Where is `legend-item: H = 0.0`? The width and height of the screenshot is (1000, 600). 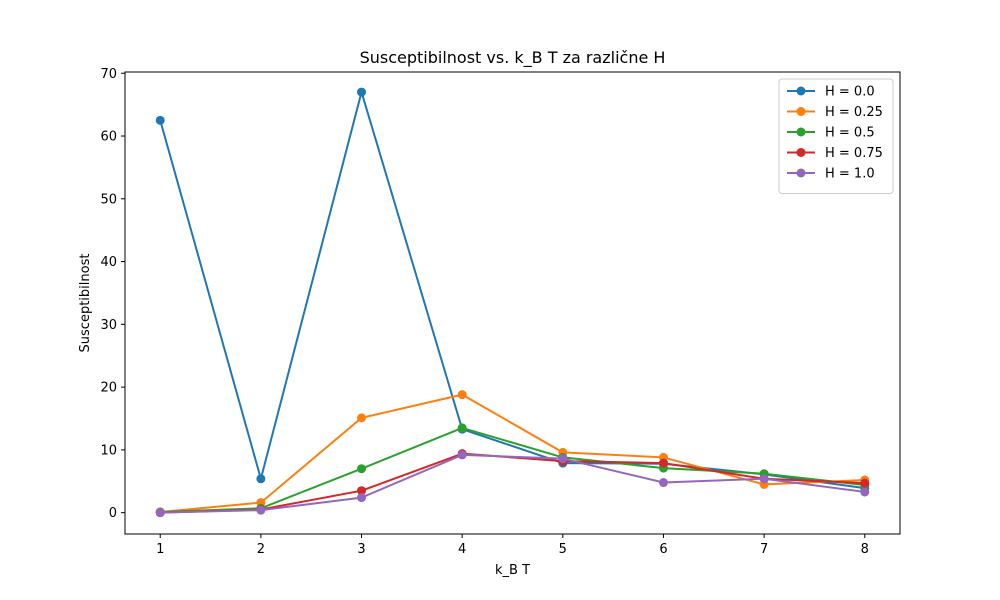 legend-item: H = 0.0 is located at coordinates (831, 92).